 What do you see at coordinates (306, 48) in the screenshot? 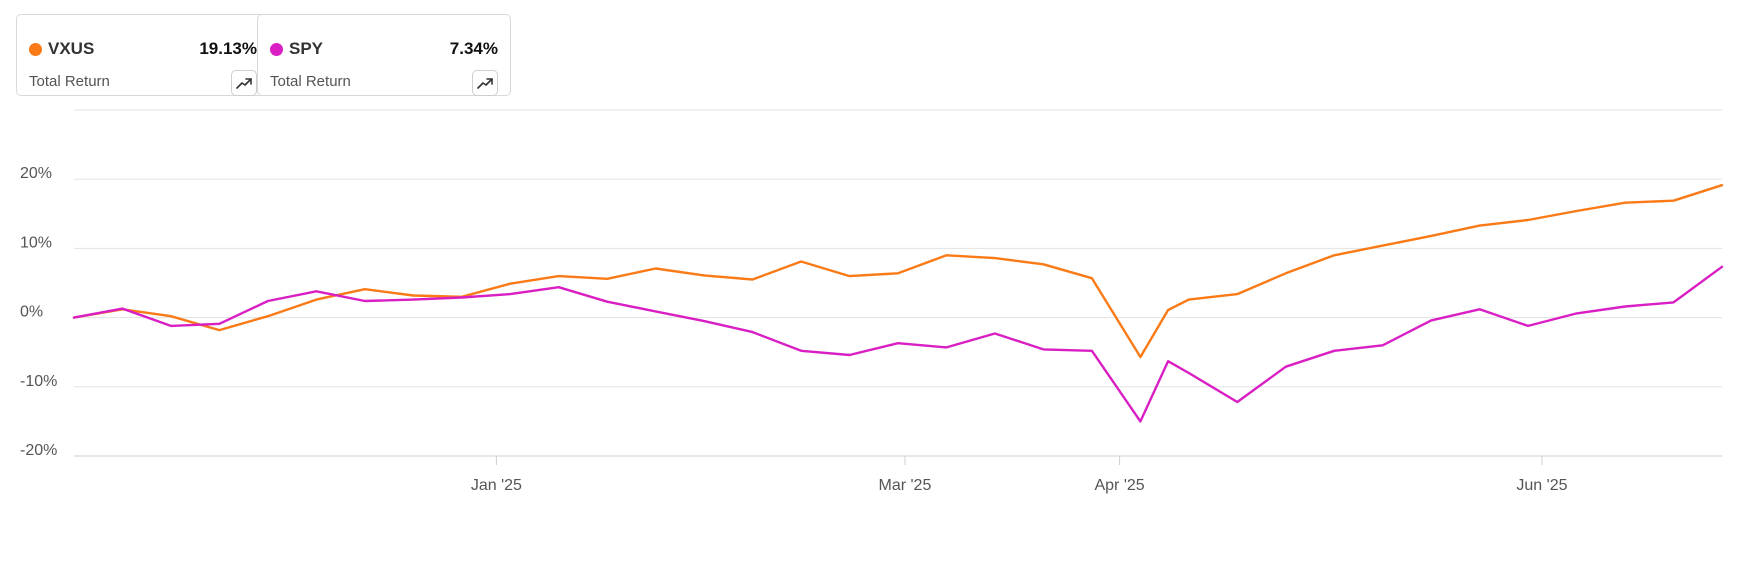
I see `spy-ticker: SPY` at bounding box center [306, 48].